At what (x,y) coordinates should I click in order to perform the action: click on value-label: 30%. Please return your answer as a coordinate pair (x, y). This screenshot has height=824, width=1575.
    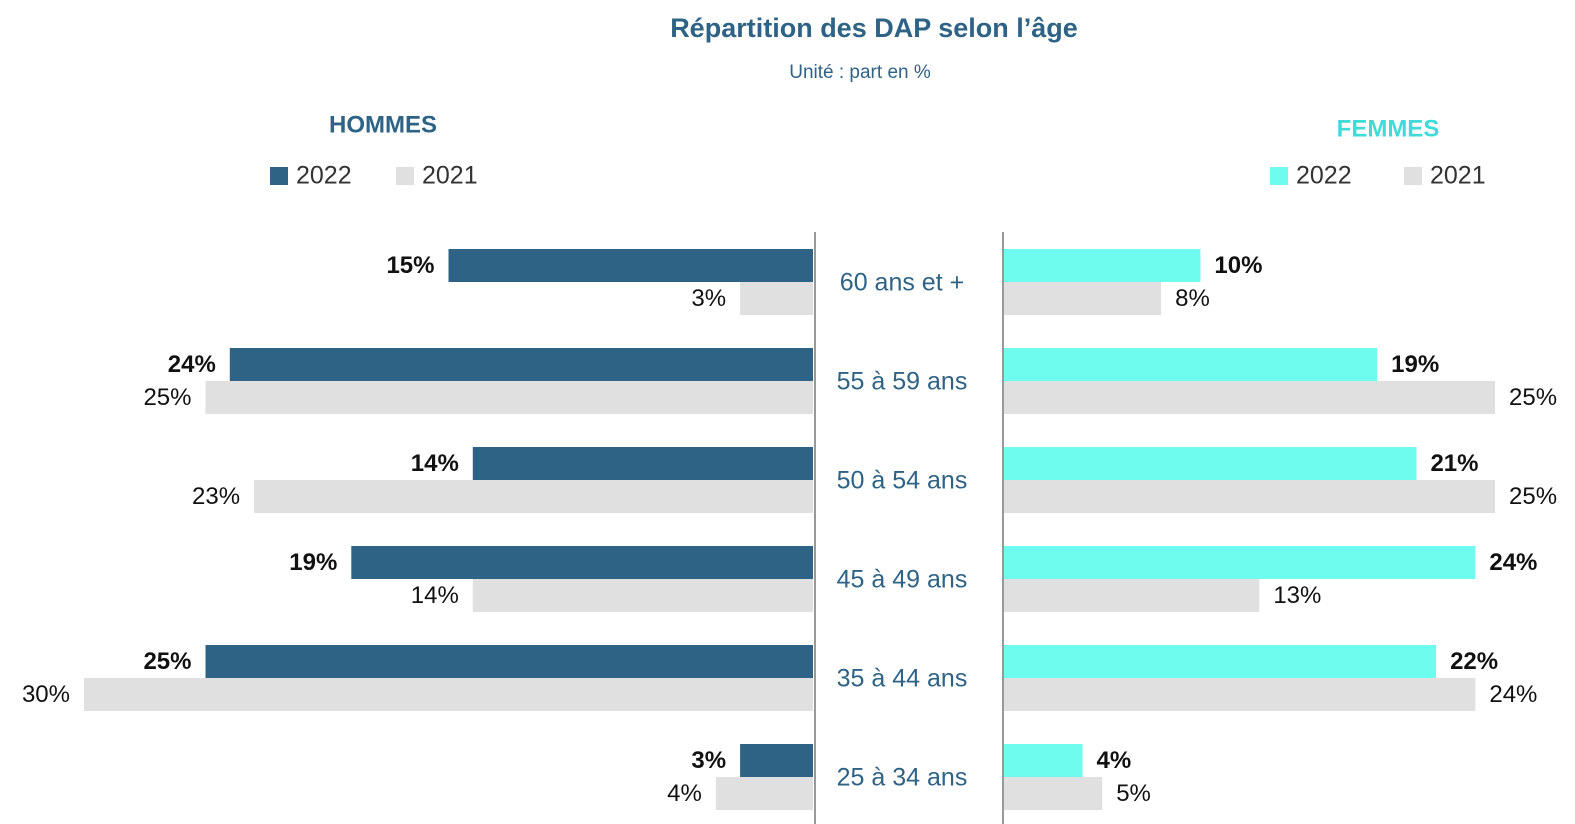
    Looking at the image, I should click on (46, 694).